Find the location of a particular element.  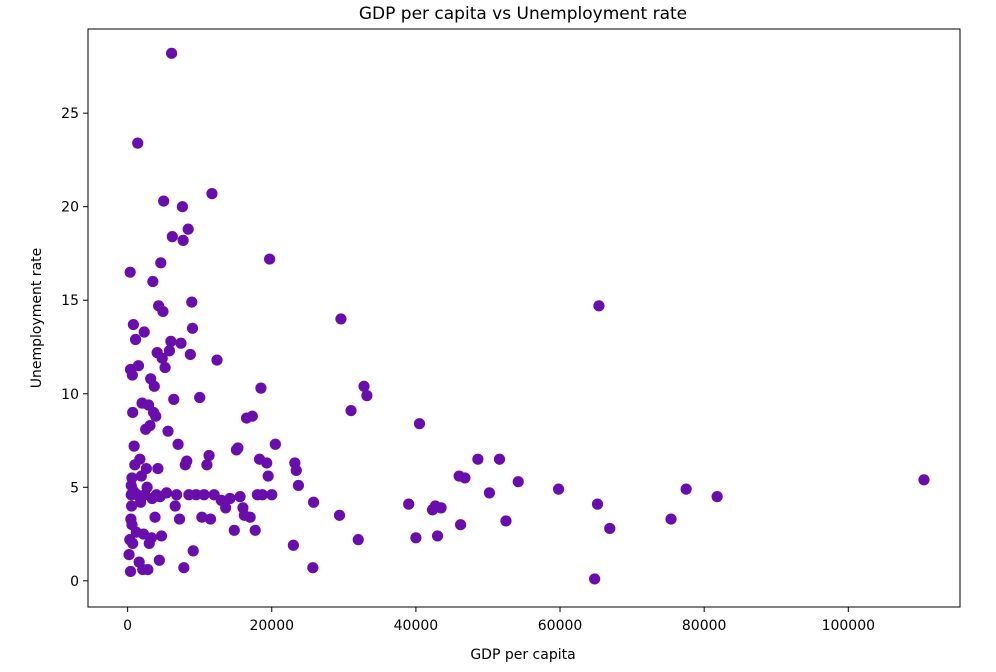

x-axis-label: GDP per capita is located at coordinates (522, 655).